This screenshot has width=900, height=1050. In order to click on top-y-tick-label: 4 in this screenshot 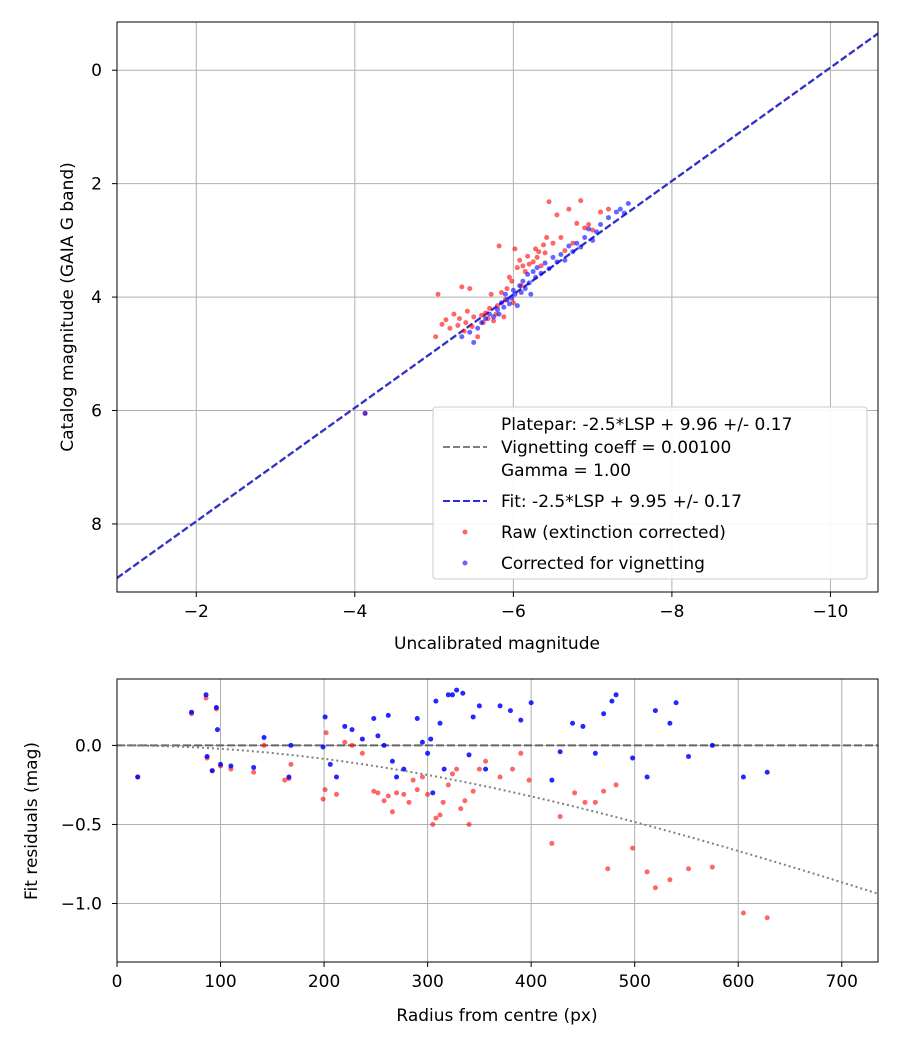, I will do `click(96, 298)`.